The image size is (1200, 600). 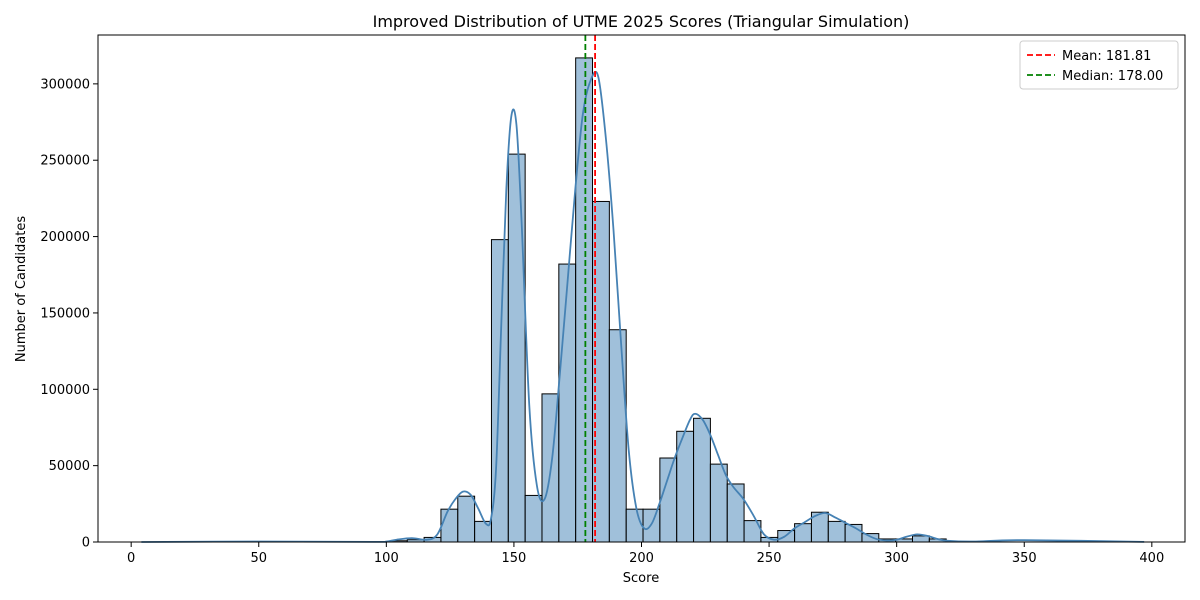 What do you see at coordinates (69, 466) in the screenshot?
I see `y-tick-label: 50000` at bounding box center [69, 466].